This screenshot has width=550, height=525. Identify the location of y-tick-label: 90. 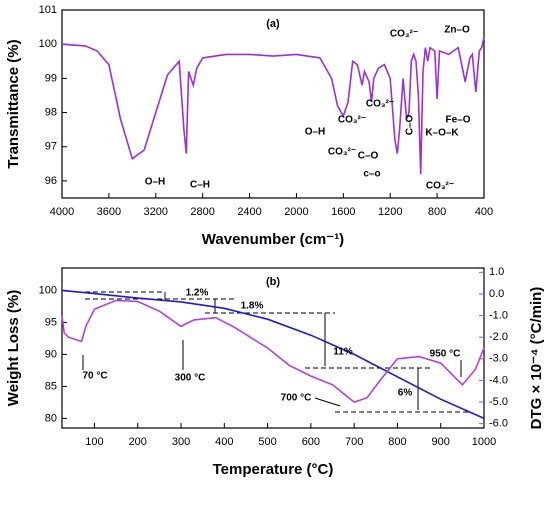
(51, 354).